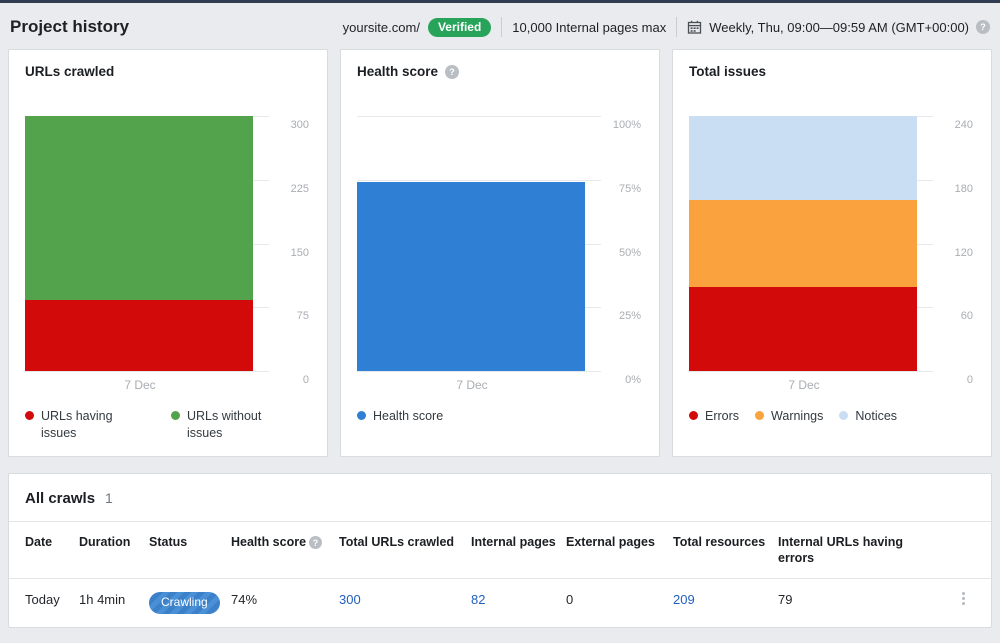 The height and width of the screenshot is (643, 1000). I want to click on schedule-help-icon: ?, so click(983, 27).